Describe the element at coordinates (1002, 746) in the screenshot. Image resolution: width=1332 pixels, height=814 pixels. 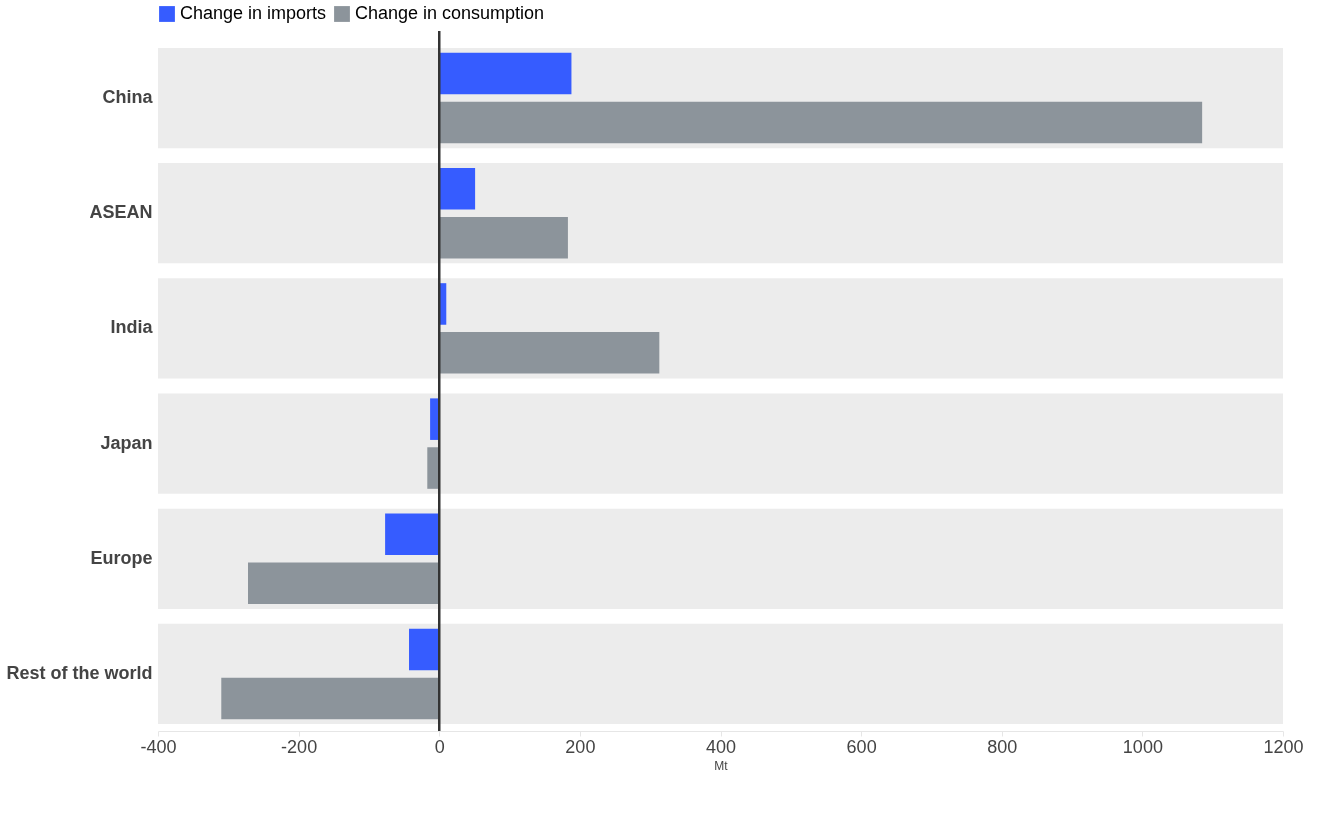
I see `x-tick-label: 800` at that location.